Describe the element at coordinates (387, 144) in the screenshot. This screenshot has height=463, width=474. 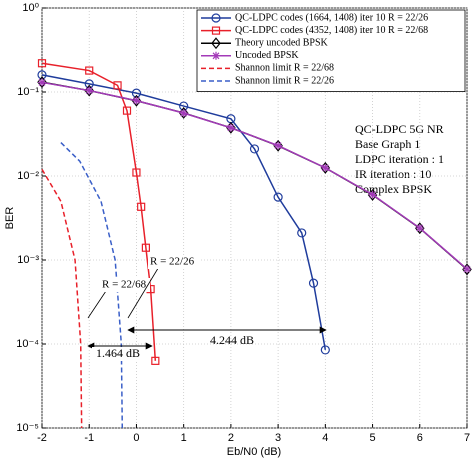
I see `annotation: Base Graph 1` at that location.